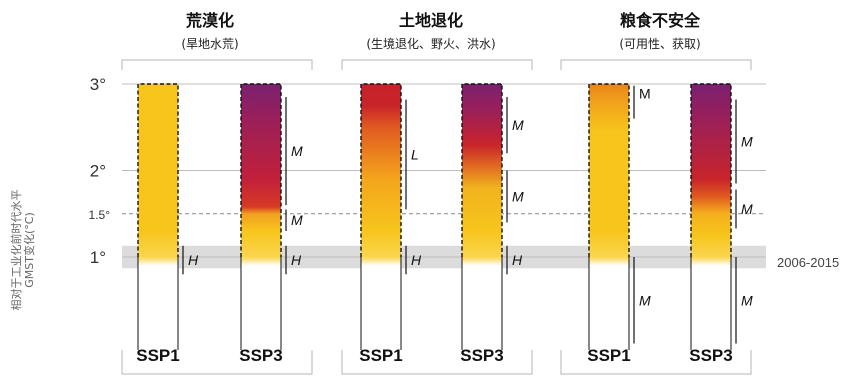 The height and width of the screenshot is (379, 864). Describe the element at coordinates (209, 20) in the screenshot. I see `panel-title: 荒漠化` at that location.